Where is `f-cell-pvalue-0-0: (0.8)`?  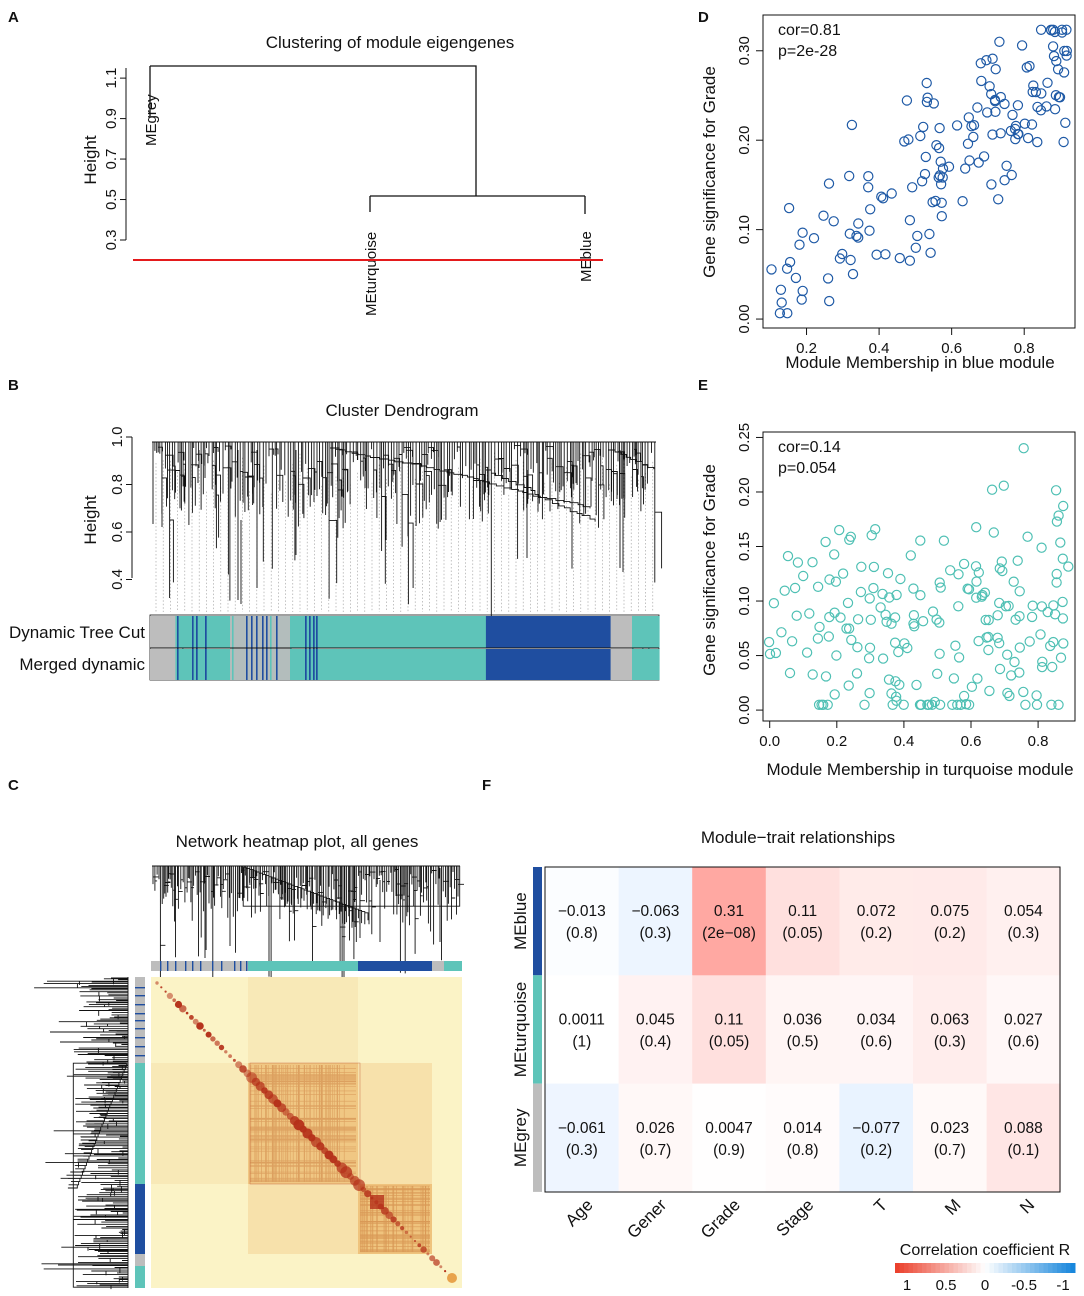 f-cell-pvalue-0-0: (0.8) is located at coordinates (582, 933).